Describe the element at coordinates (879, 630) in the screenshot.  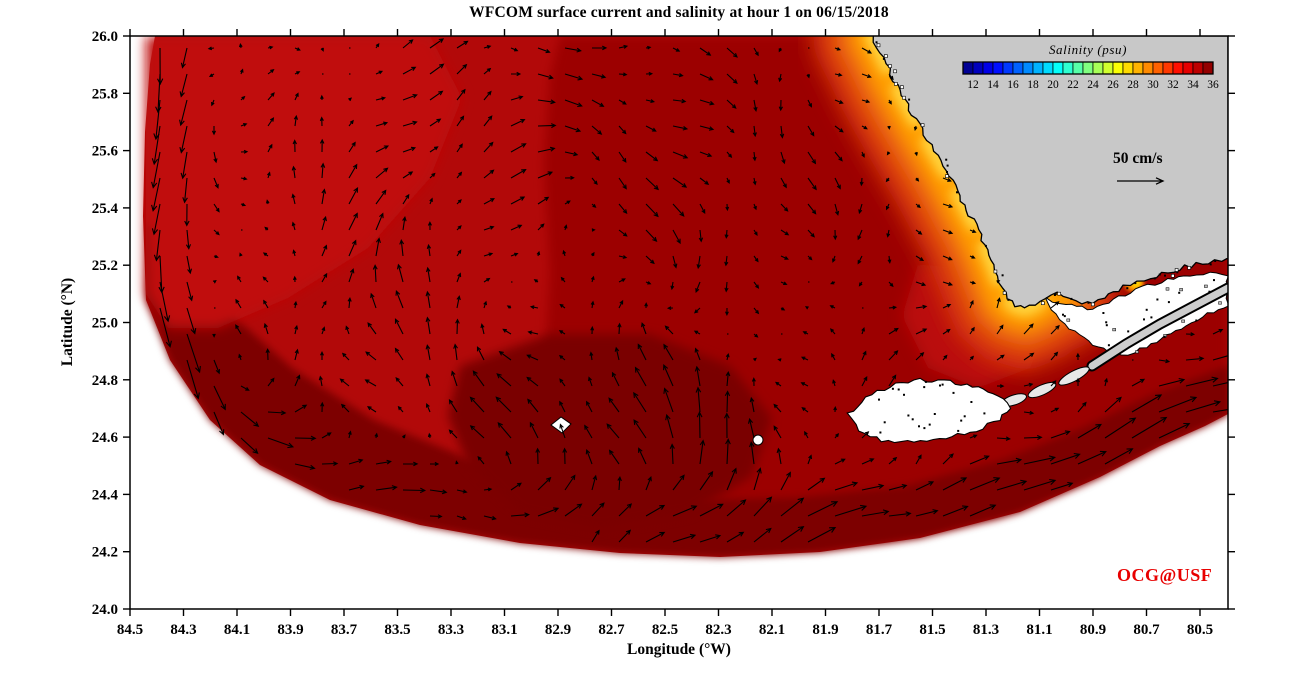
I see `x-tick-label: 81.7` at that location.